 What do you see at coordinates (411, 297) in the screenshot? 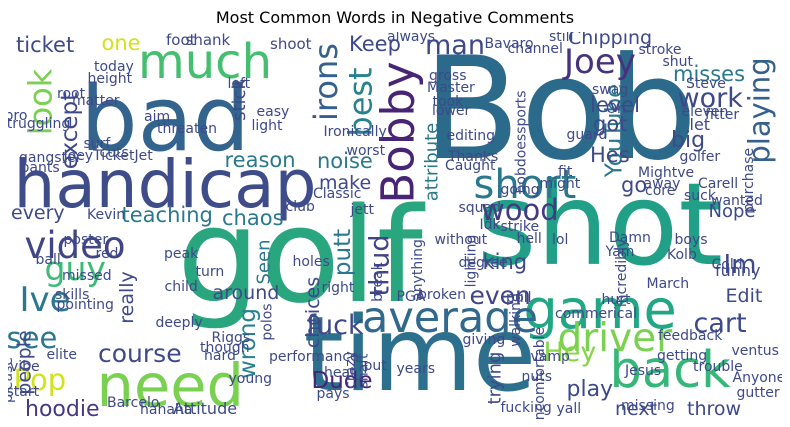
I see `word-pga: PGA` at bounding box center [411, 297].